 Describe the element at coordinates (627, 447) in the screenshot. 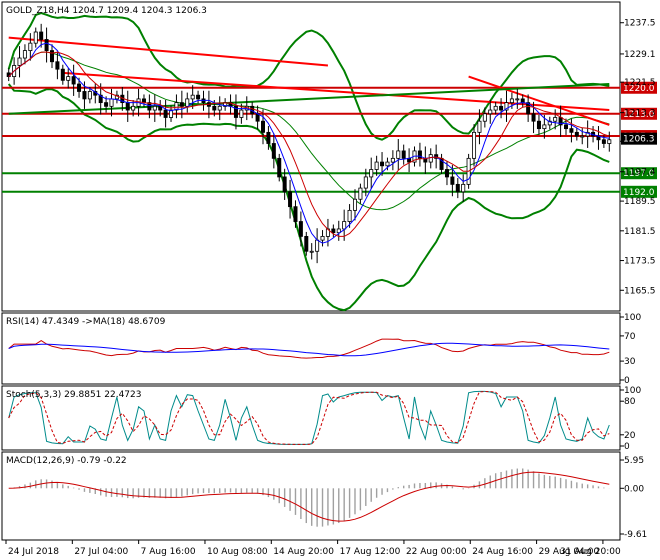

I see `stoch-tick-label: 0` at that location.